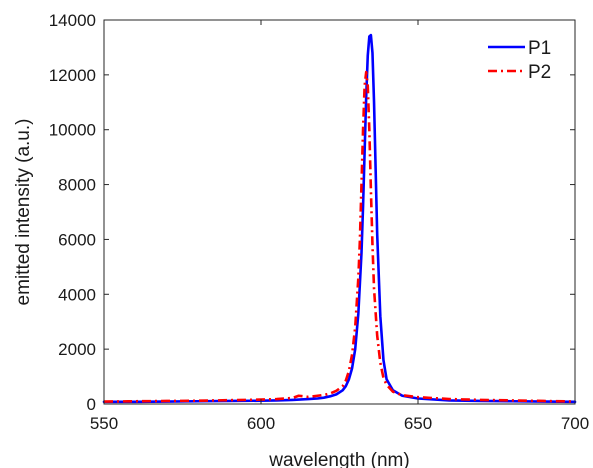 This screenshot has width=593, height=468. What do you see at coordinates (418, 423) in the screenshot?
I see `x-tick-label: 650` at bounding box center [418, 423].